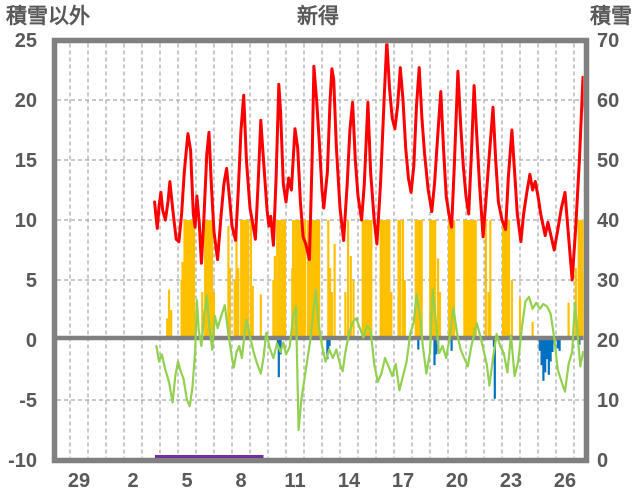 This screenshot has height=501, width=636. Describe the element at coordinates (349, 481) in the screenshot. I see `x-axis-tick: 14` at that location.